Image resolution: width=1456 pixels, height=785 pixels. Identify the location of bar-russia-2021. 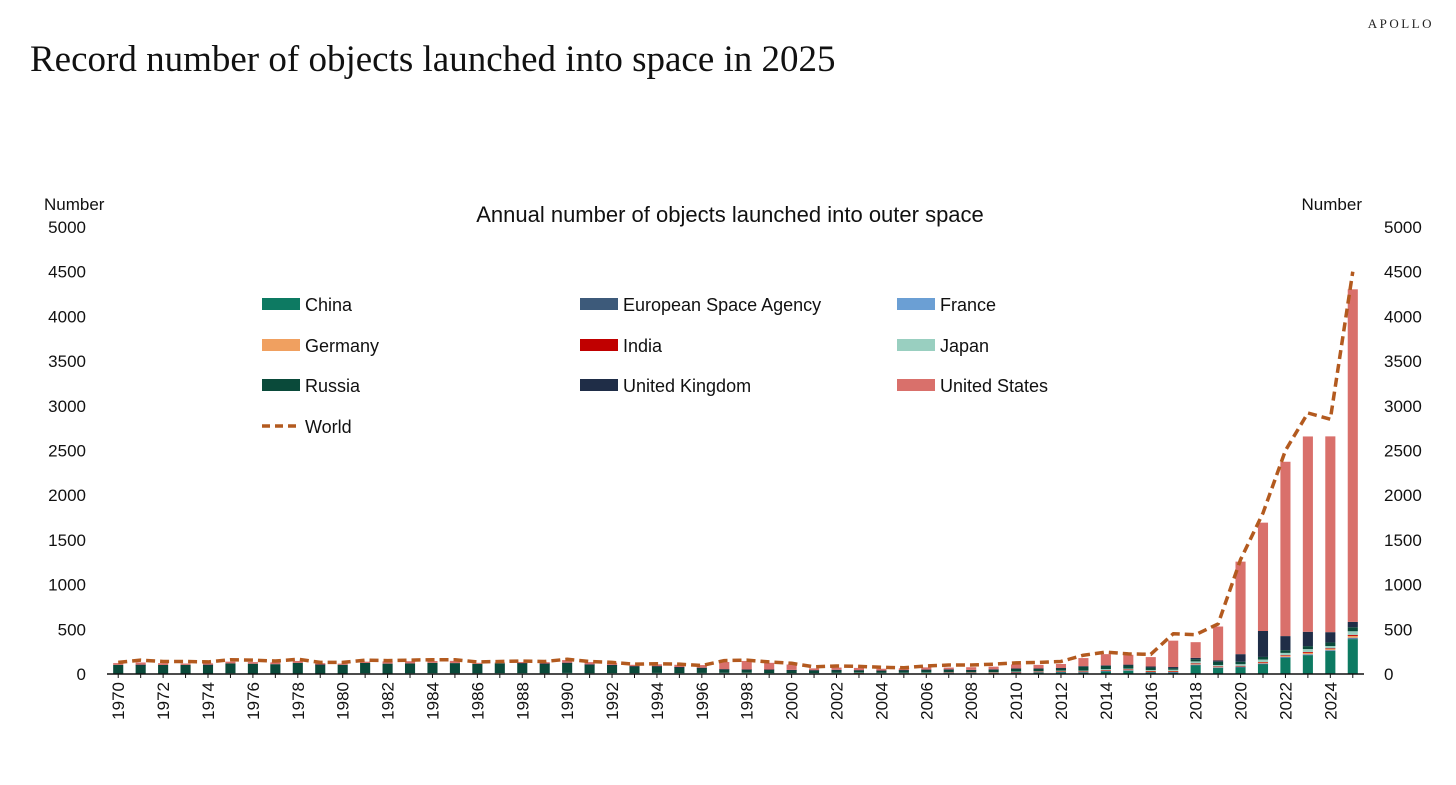
(1263, 658).